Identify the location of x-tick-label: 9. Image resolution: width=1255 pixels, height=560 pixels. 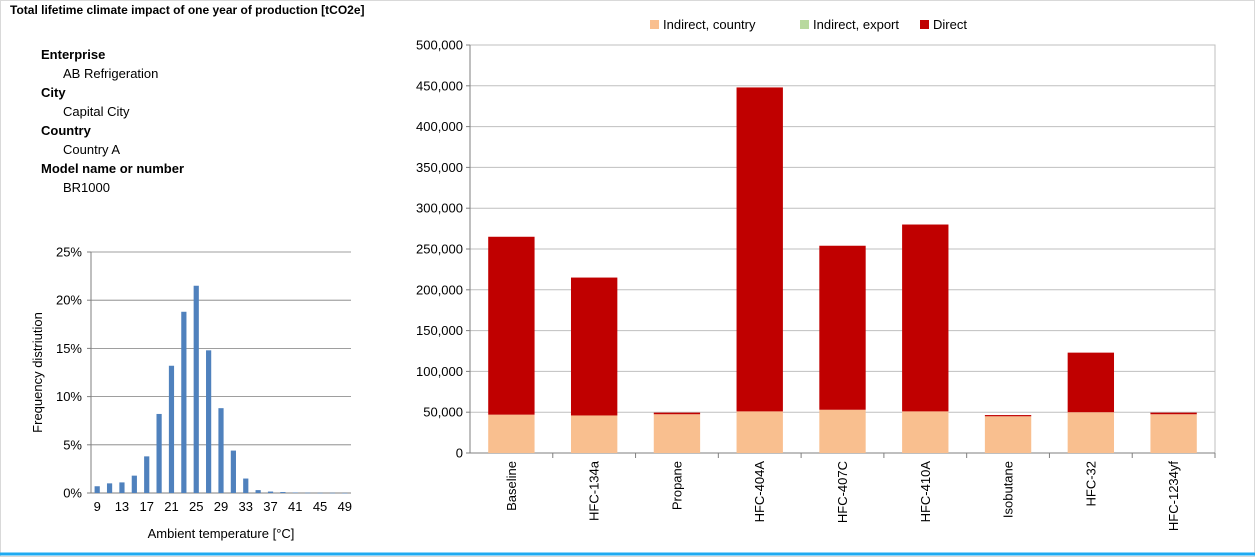
(97, 506).